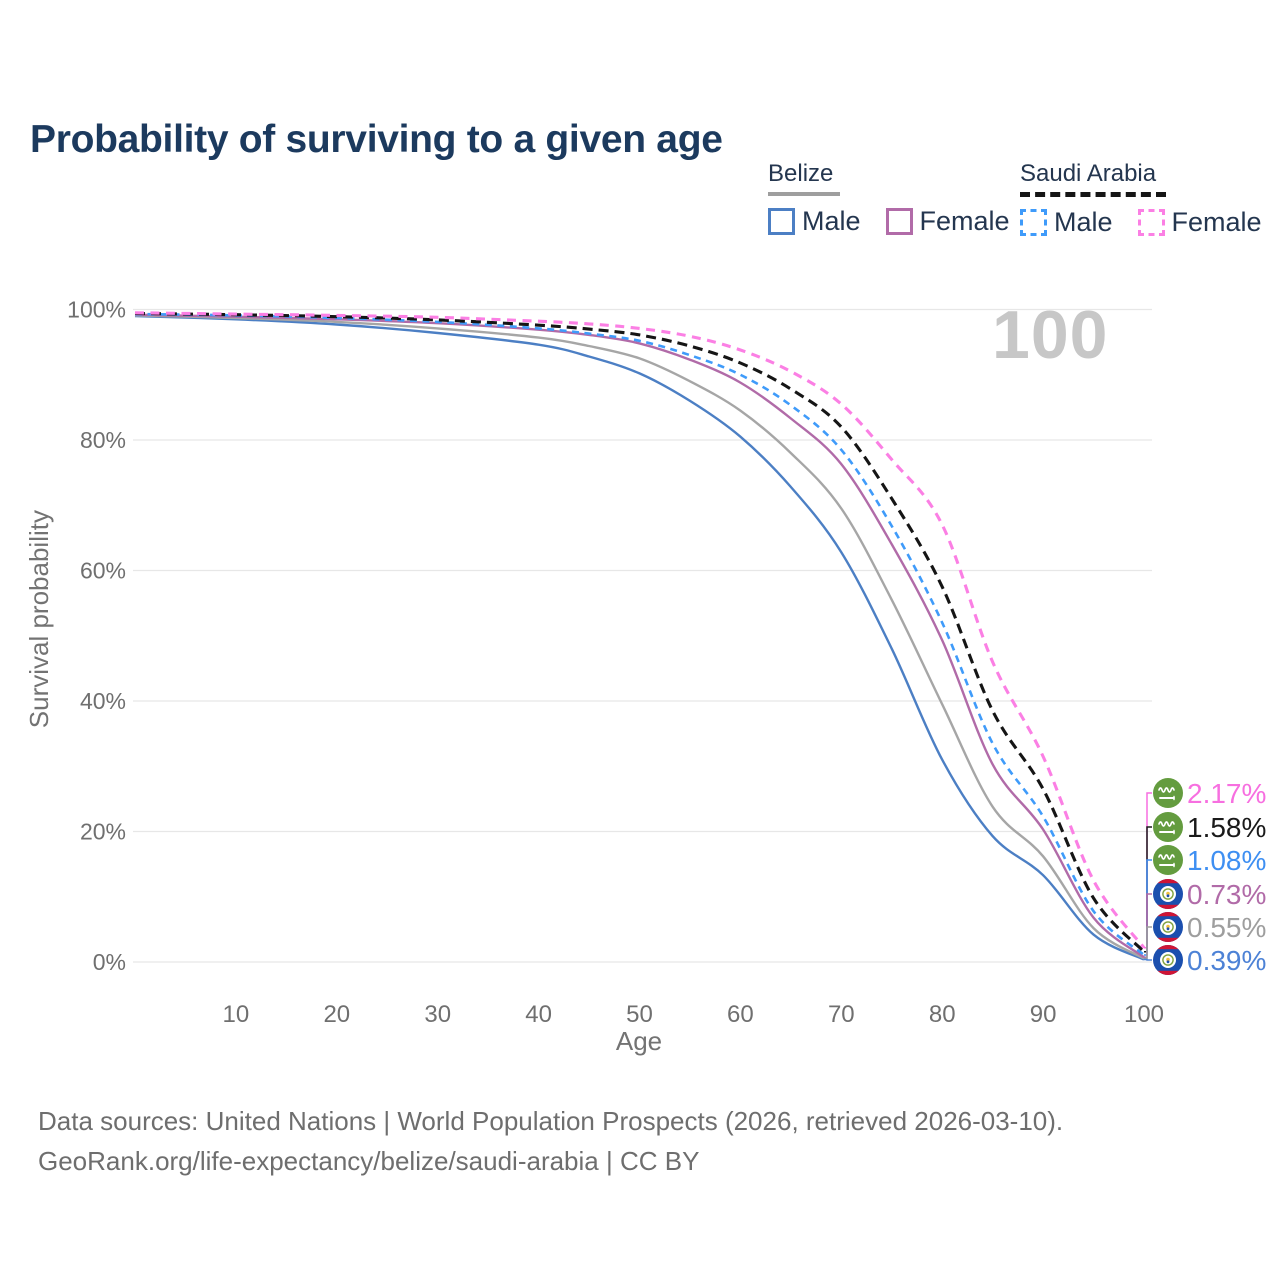 The height and width of the screenshot is (1280, 1280). I want to click on x-axis-tick-label: 20, so click(336, 1014).